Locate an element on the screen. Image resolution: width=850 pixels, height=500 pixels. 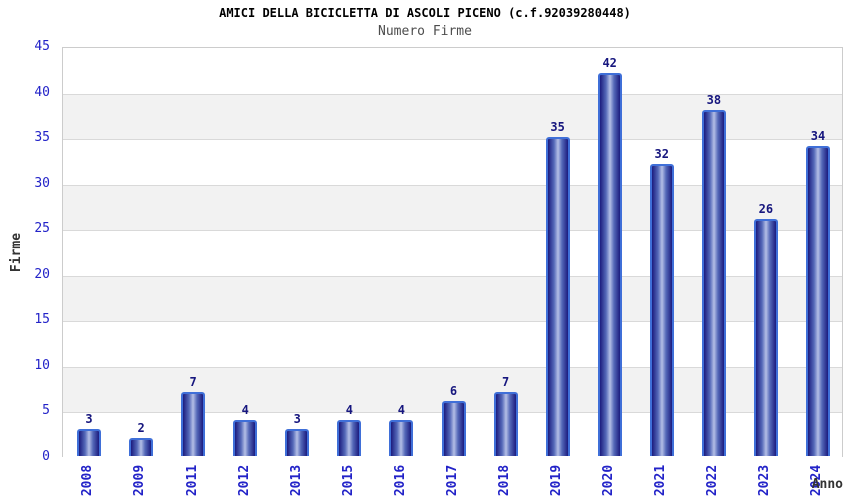
bar-value-label: 2 is located at coordinates (141, 427).